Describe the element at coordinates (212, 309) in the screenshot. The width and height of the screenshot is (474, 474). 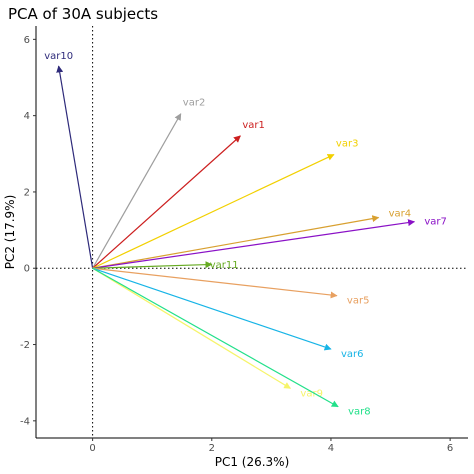
I see `vector-var6` at that location.